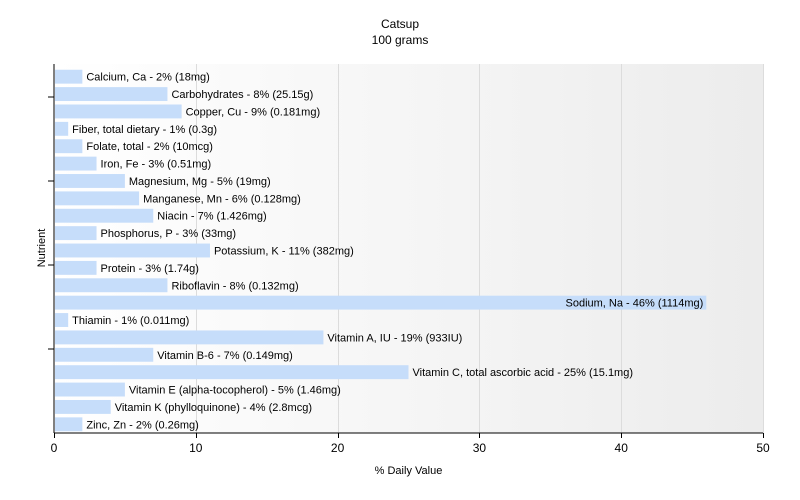  Describe the element at coordinates (213, 408) in the screenshot. I see `bar-label: Vitamin K (phylloquinone) - 4% (2.8mcg)` at that location.